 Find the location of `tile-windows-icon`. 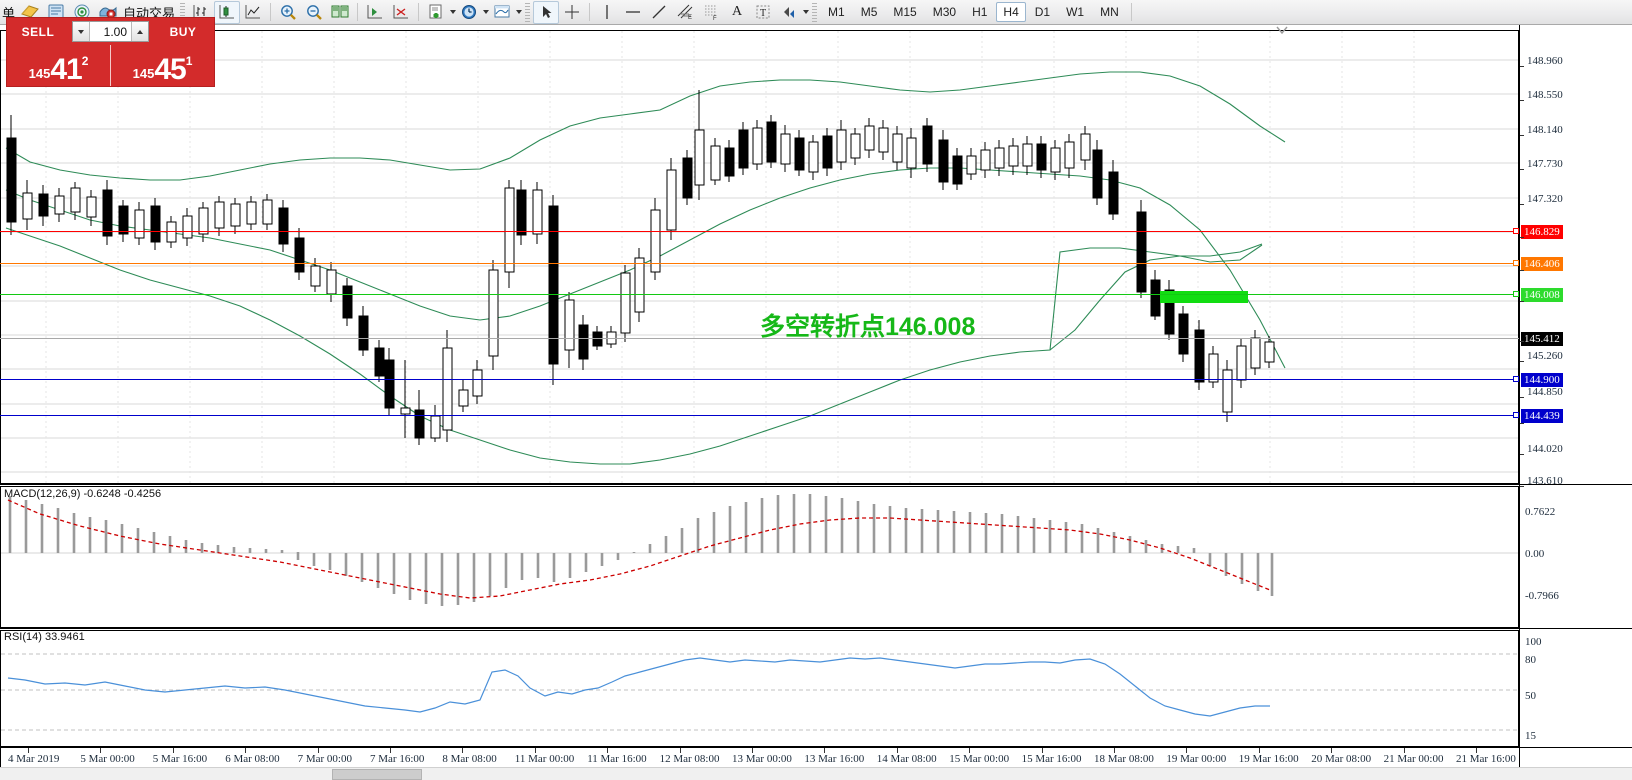

tile-windows-icon is located at coordinates (340, 12).